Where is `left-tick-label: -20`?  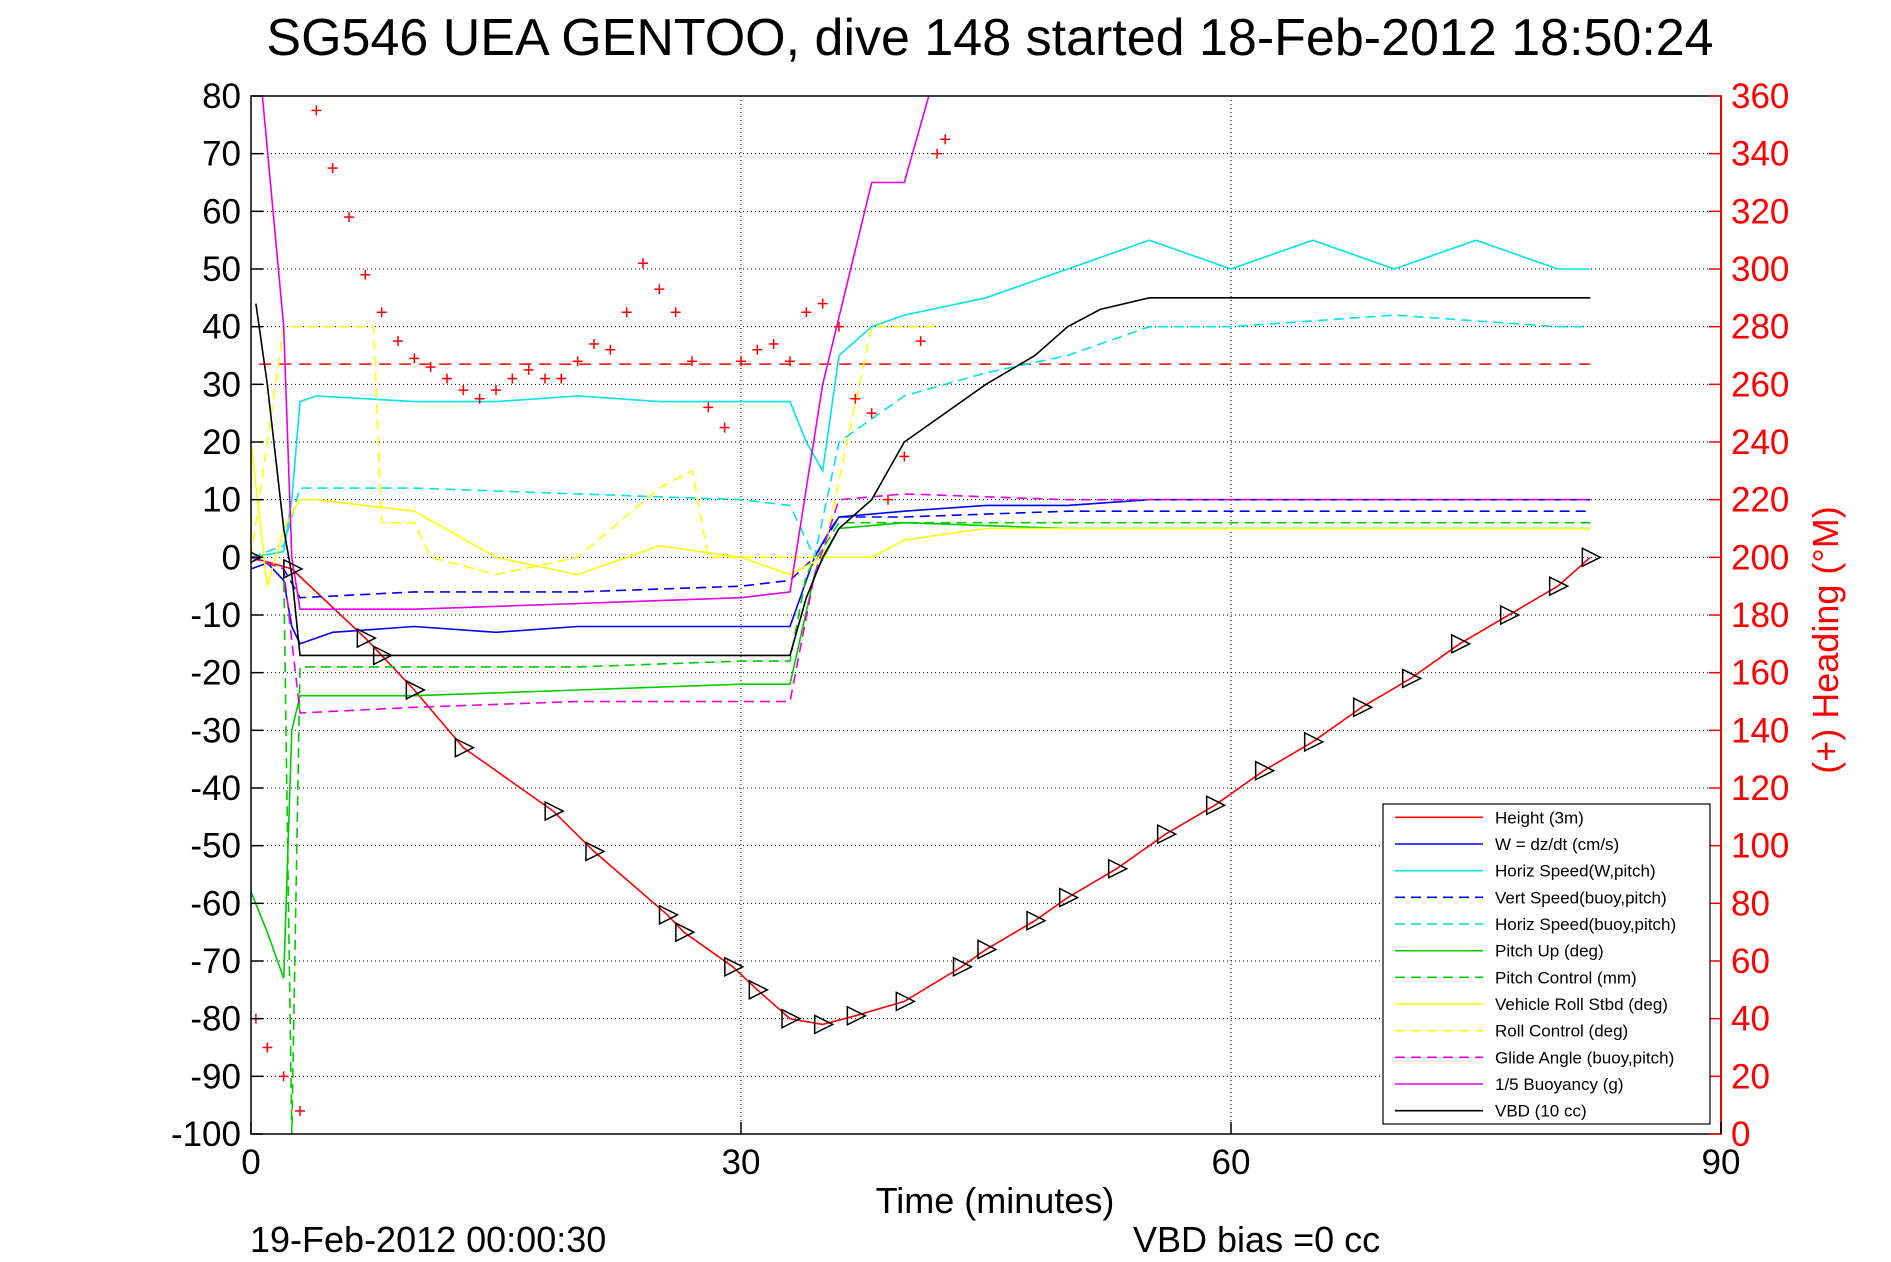 left-tick-label: -20 is located at coordinates (215, 673).